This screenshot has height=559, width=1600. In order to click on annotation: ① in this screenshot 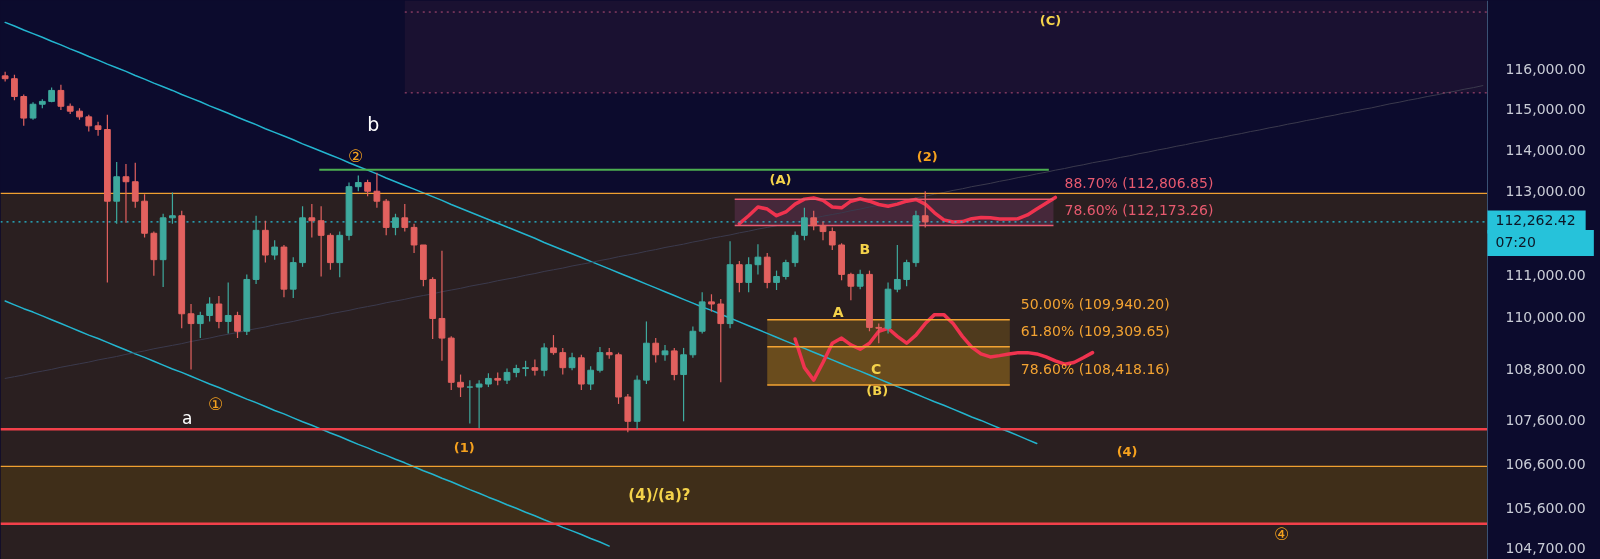, I will do `click(215, 404)`.